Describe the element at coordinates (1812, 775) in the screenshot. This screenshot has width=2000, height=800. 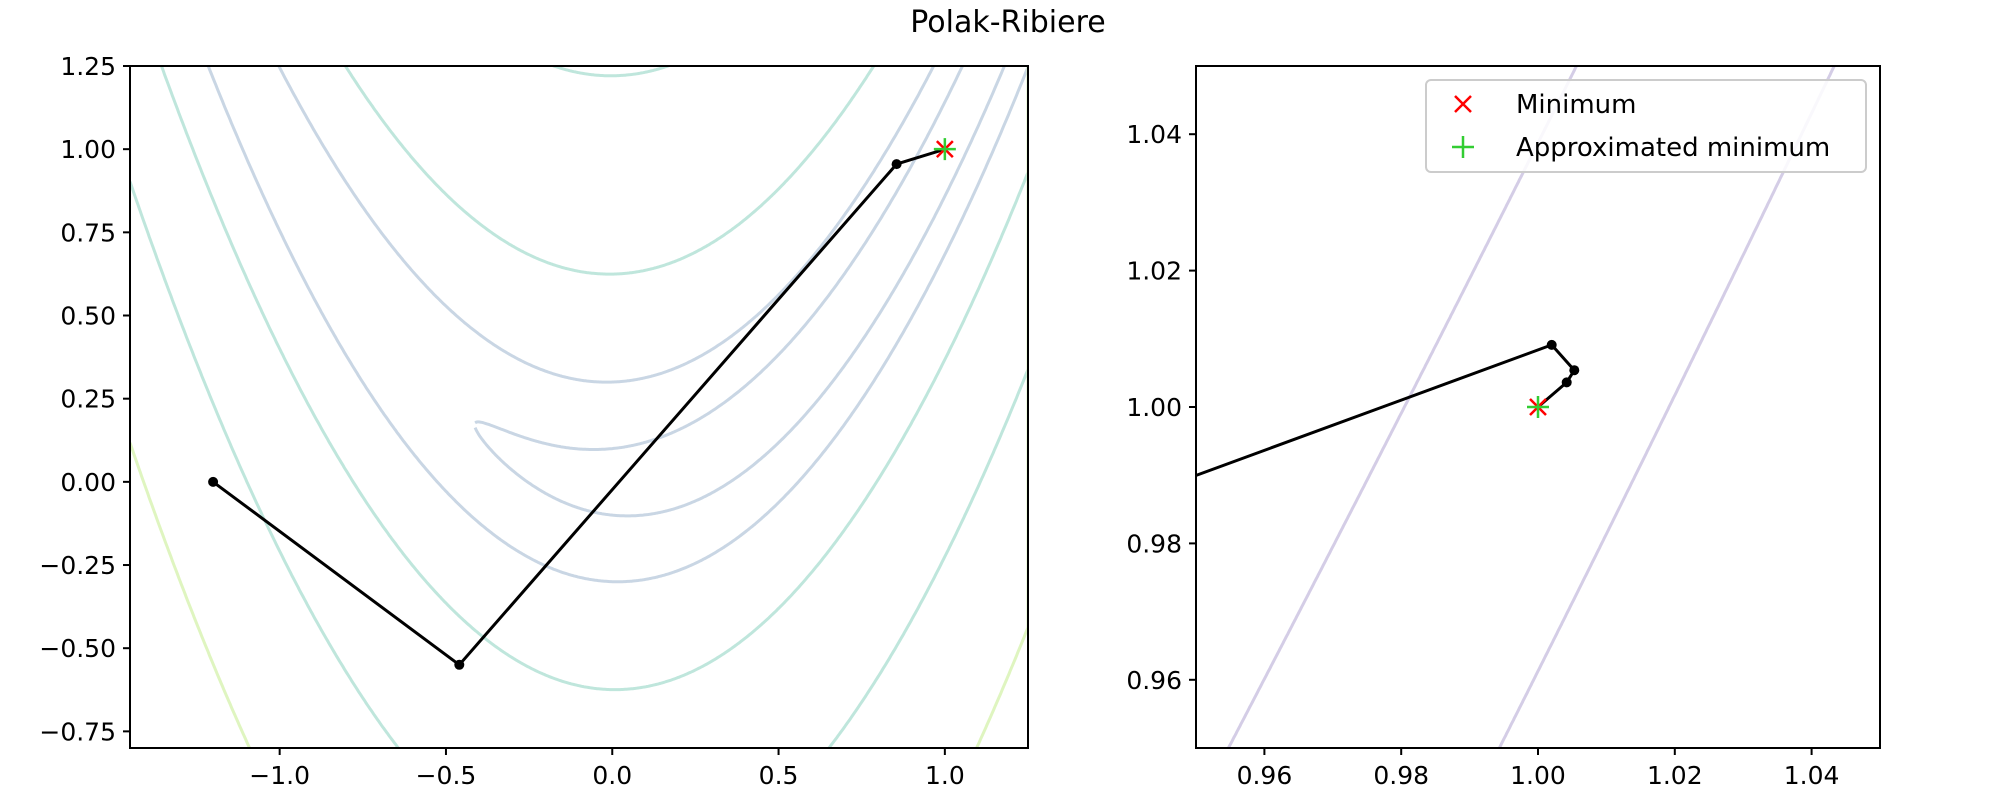
I see `x-tick-label: 1.04` at that location.